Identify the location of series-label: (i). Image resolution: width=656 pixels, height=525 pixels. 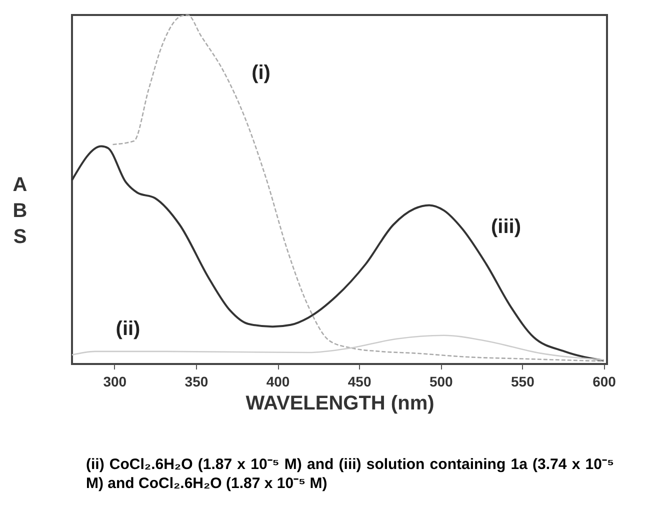
(261, 73).